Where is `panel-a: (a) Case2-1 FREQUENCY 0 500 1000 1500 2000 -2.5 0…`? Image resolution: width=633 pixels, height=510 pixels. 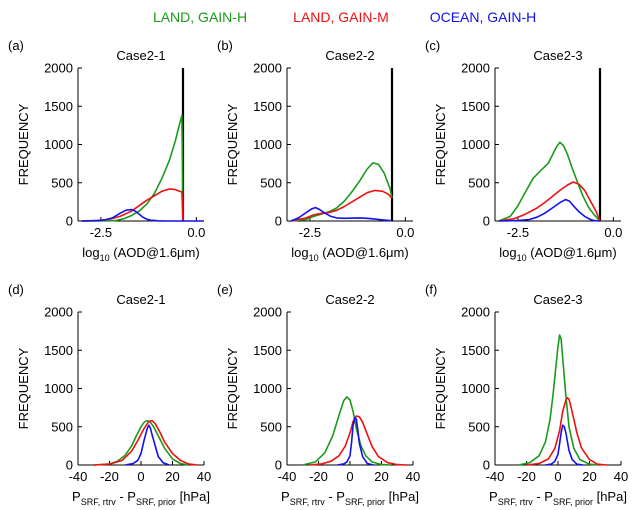 panel-a: (a) Case2-1 FREQUENCY 0 500 1000 1500 2000 -2.5 0… is located at coordinates (106, 150).